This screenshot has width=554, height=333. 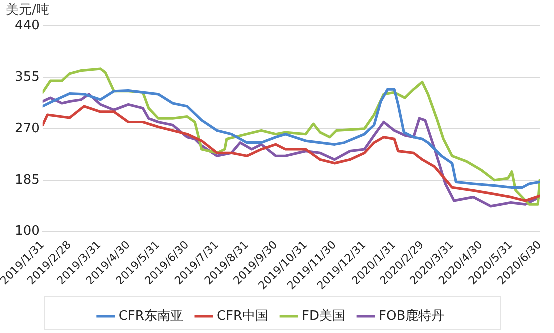 I want to click on legend-label: CFR中国, so click(x=242, y=316).